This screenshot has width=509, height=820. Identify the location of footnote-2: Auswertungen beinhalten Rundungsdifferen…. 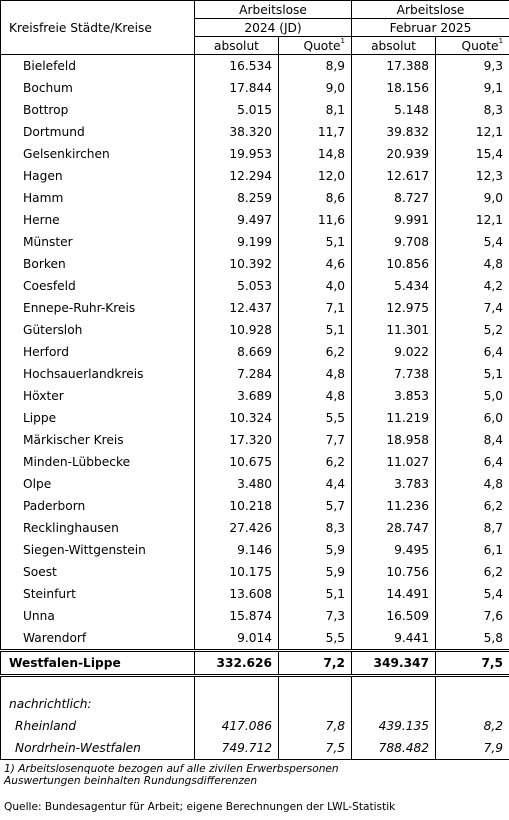
(131, 781).